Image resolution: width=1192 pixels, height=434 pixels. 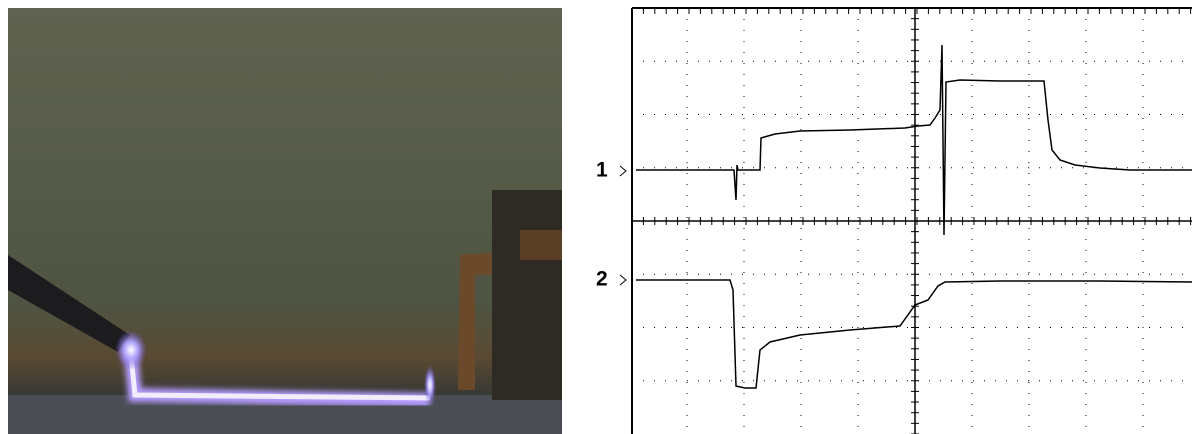 What do you see at coordinates (527, 295) in the screenshot?
I see `clamp` at bounding box center [527, 295].